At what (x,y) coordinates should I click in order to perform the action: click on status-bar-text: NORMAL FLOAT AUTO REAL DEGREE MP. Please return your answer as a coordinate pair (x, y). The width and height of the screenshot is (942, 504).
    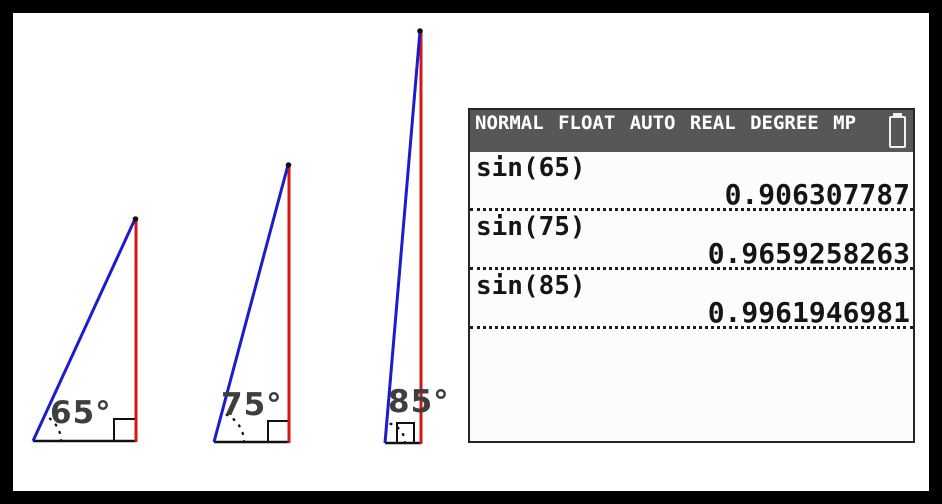
    Looking at the image, I should click on (666, 123).